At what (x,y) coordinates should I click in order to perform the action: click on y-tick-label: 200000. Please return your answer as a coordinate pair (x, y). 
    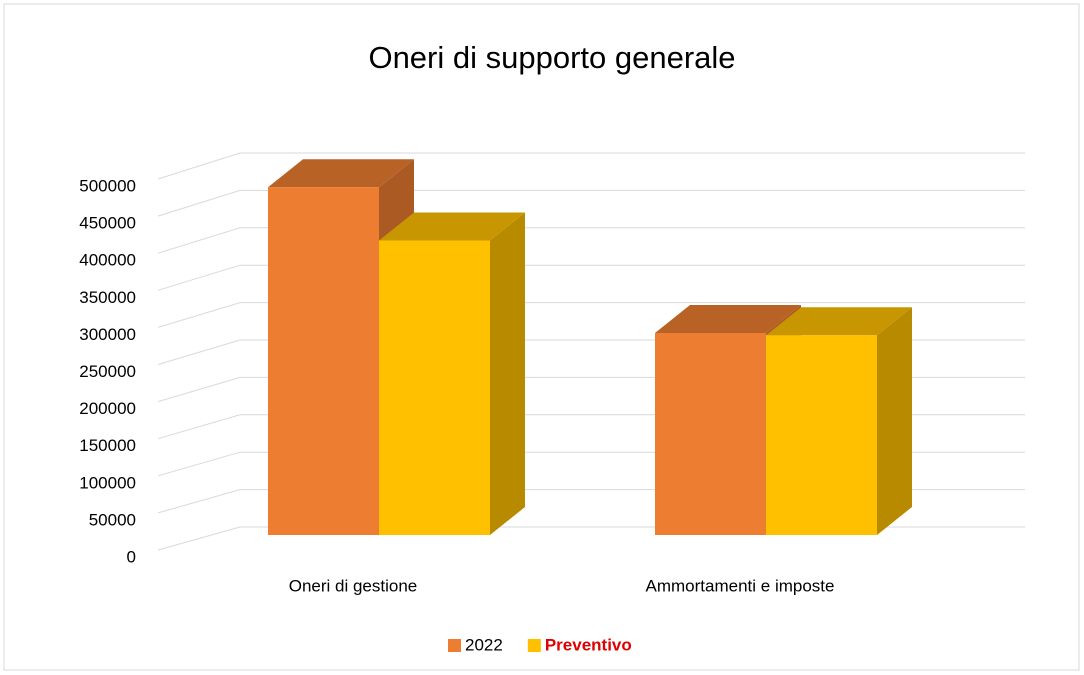
    Looking at the image, I should click on (107, 408).